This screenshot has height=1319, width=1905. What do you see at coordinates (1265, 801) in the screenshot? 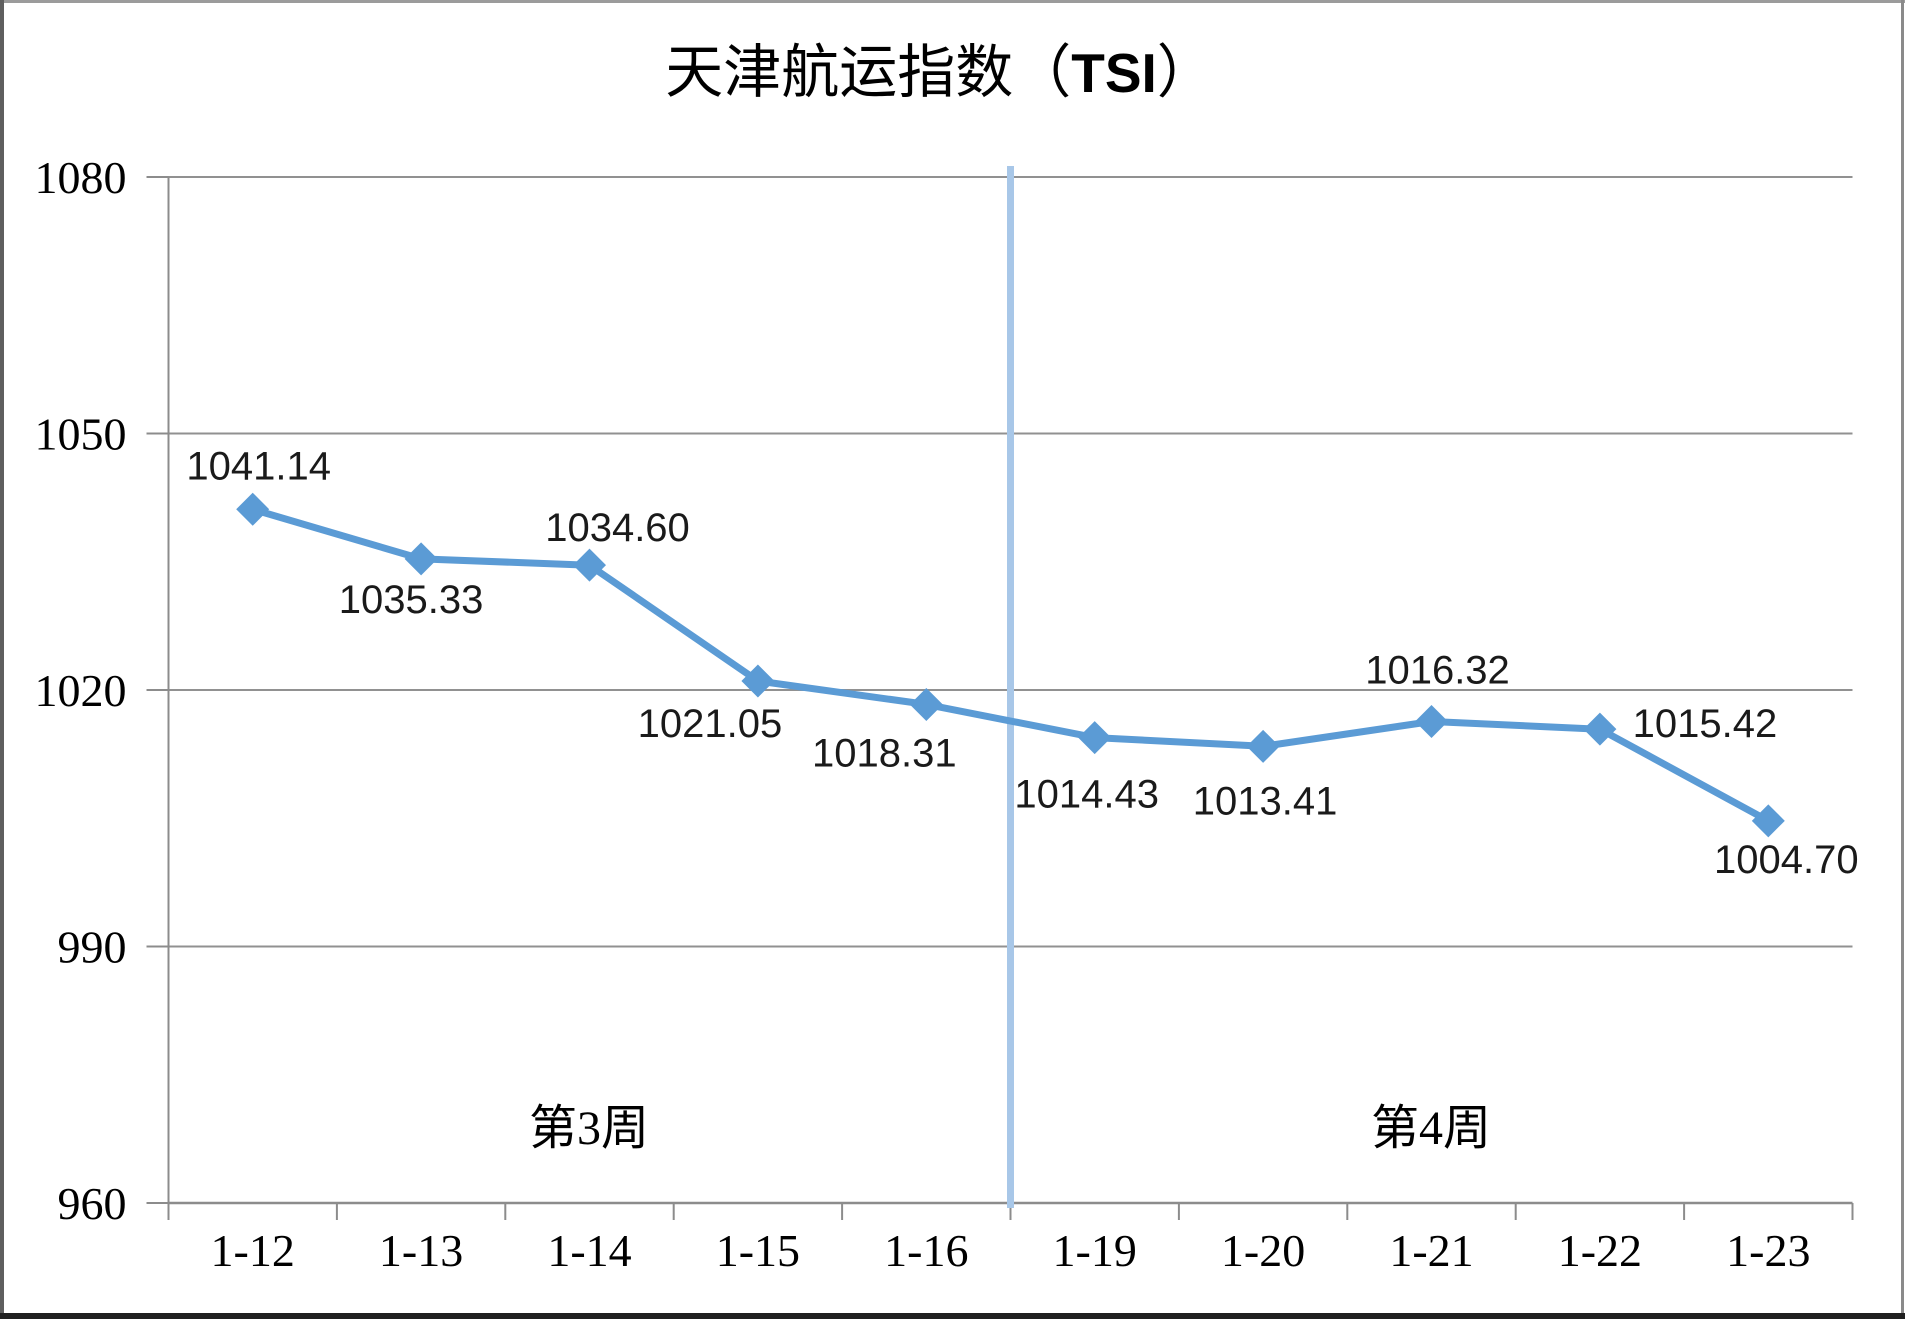
I see `data-point-label: 1013.41` at bounding box center [1265, 801].